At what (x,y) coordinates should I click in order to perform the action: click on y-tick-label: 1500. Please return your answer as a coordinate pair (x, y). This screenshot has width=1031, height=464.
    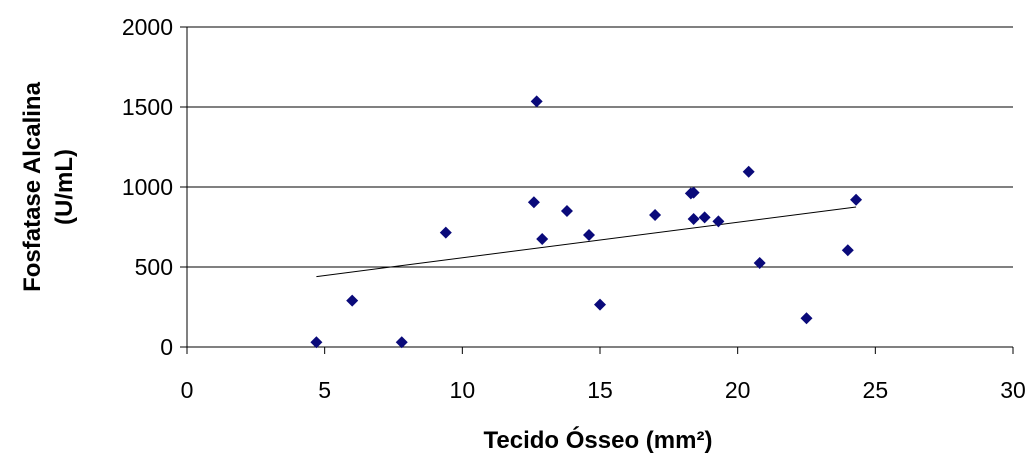
    Looking at the image, I should click on (147, 107).